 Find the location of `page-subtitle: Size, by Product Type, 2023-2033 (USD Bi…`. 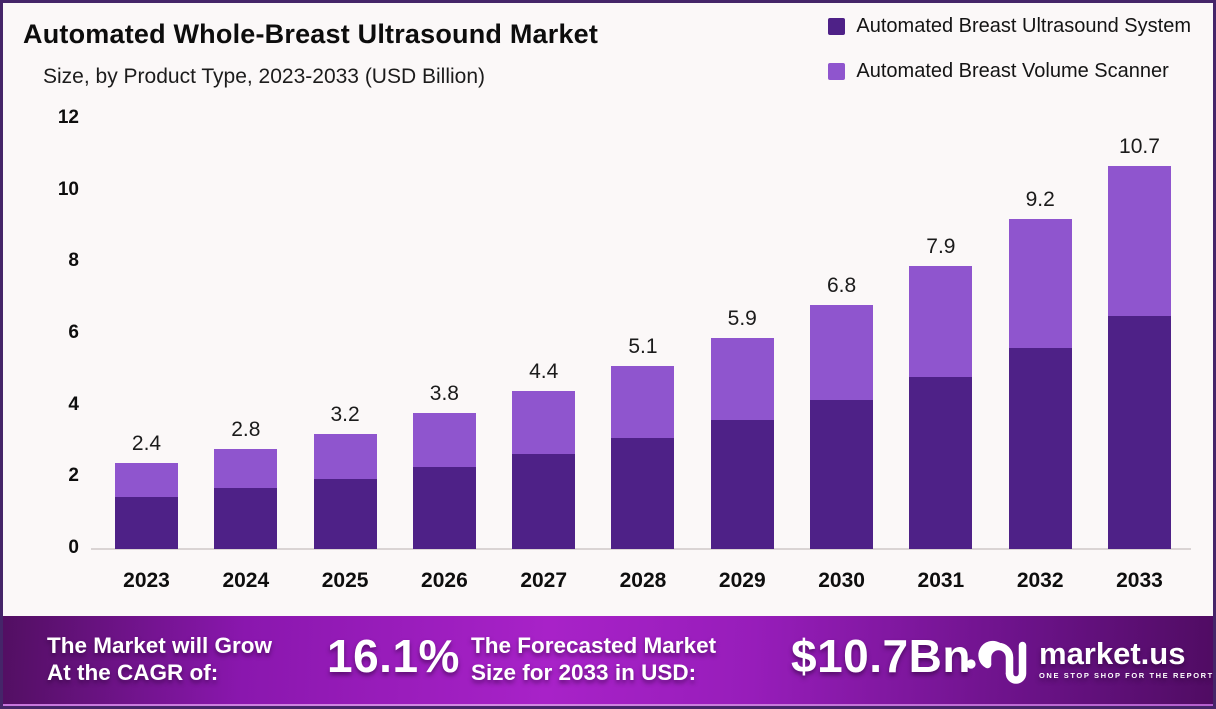

page-subtitle: Size, by Product Type, 2023-2033 (USD Bi… is located at coordinates (264, 76).